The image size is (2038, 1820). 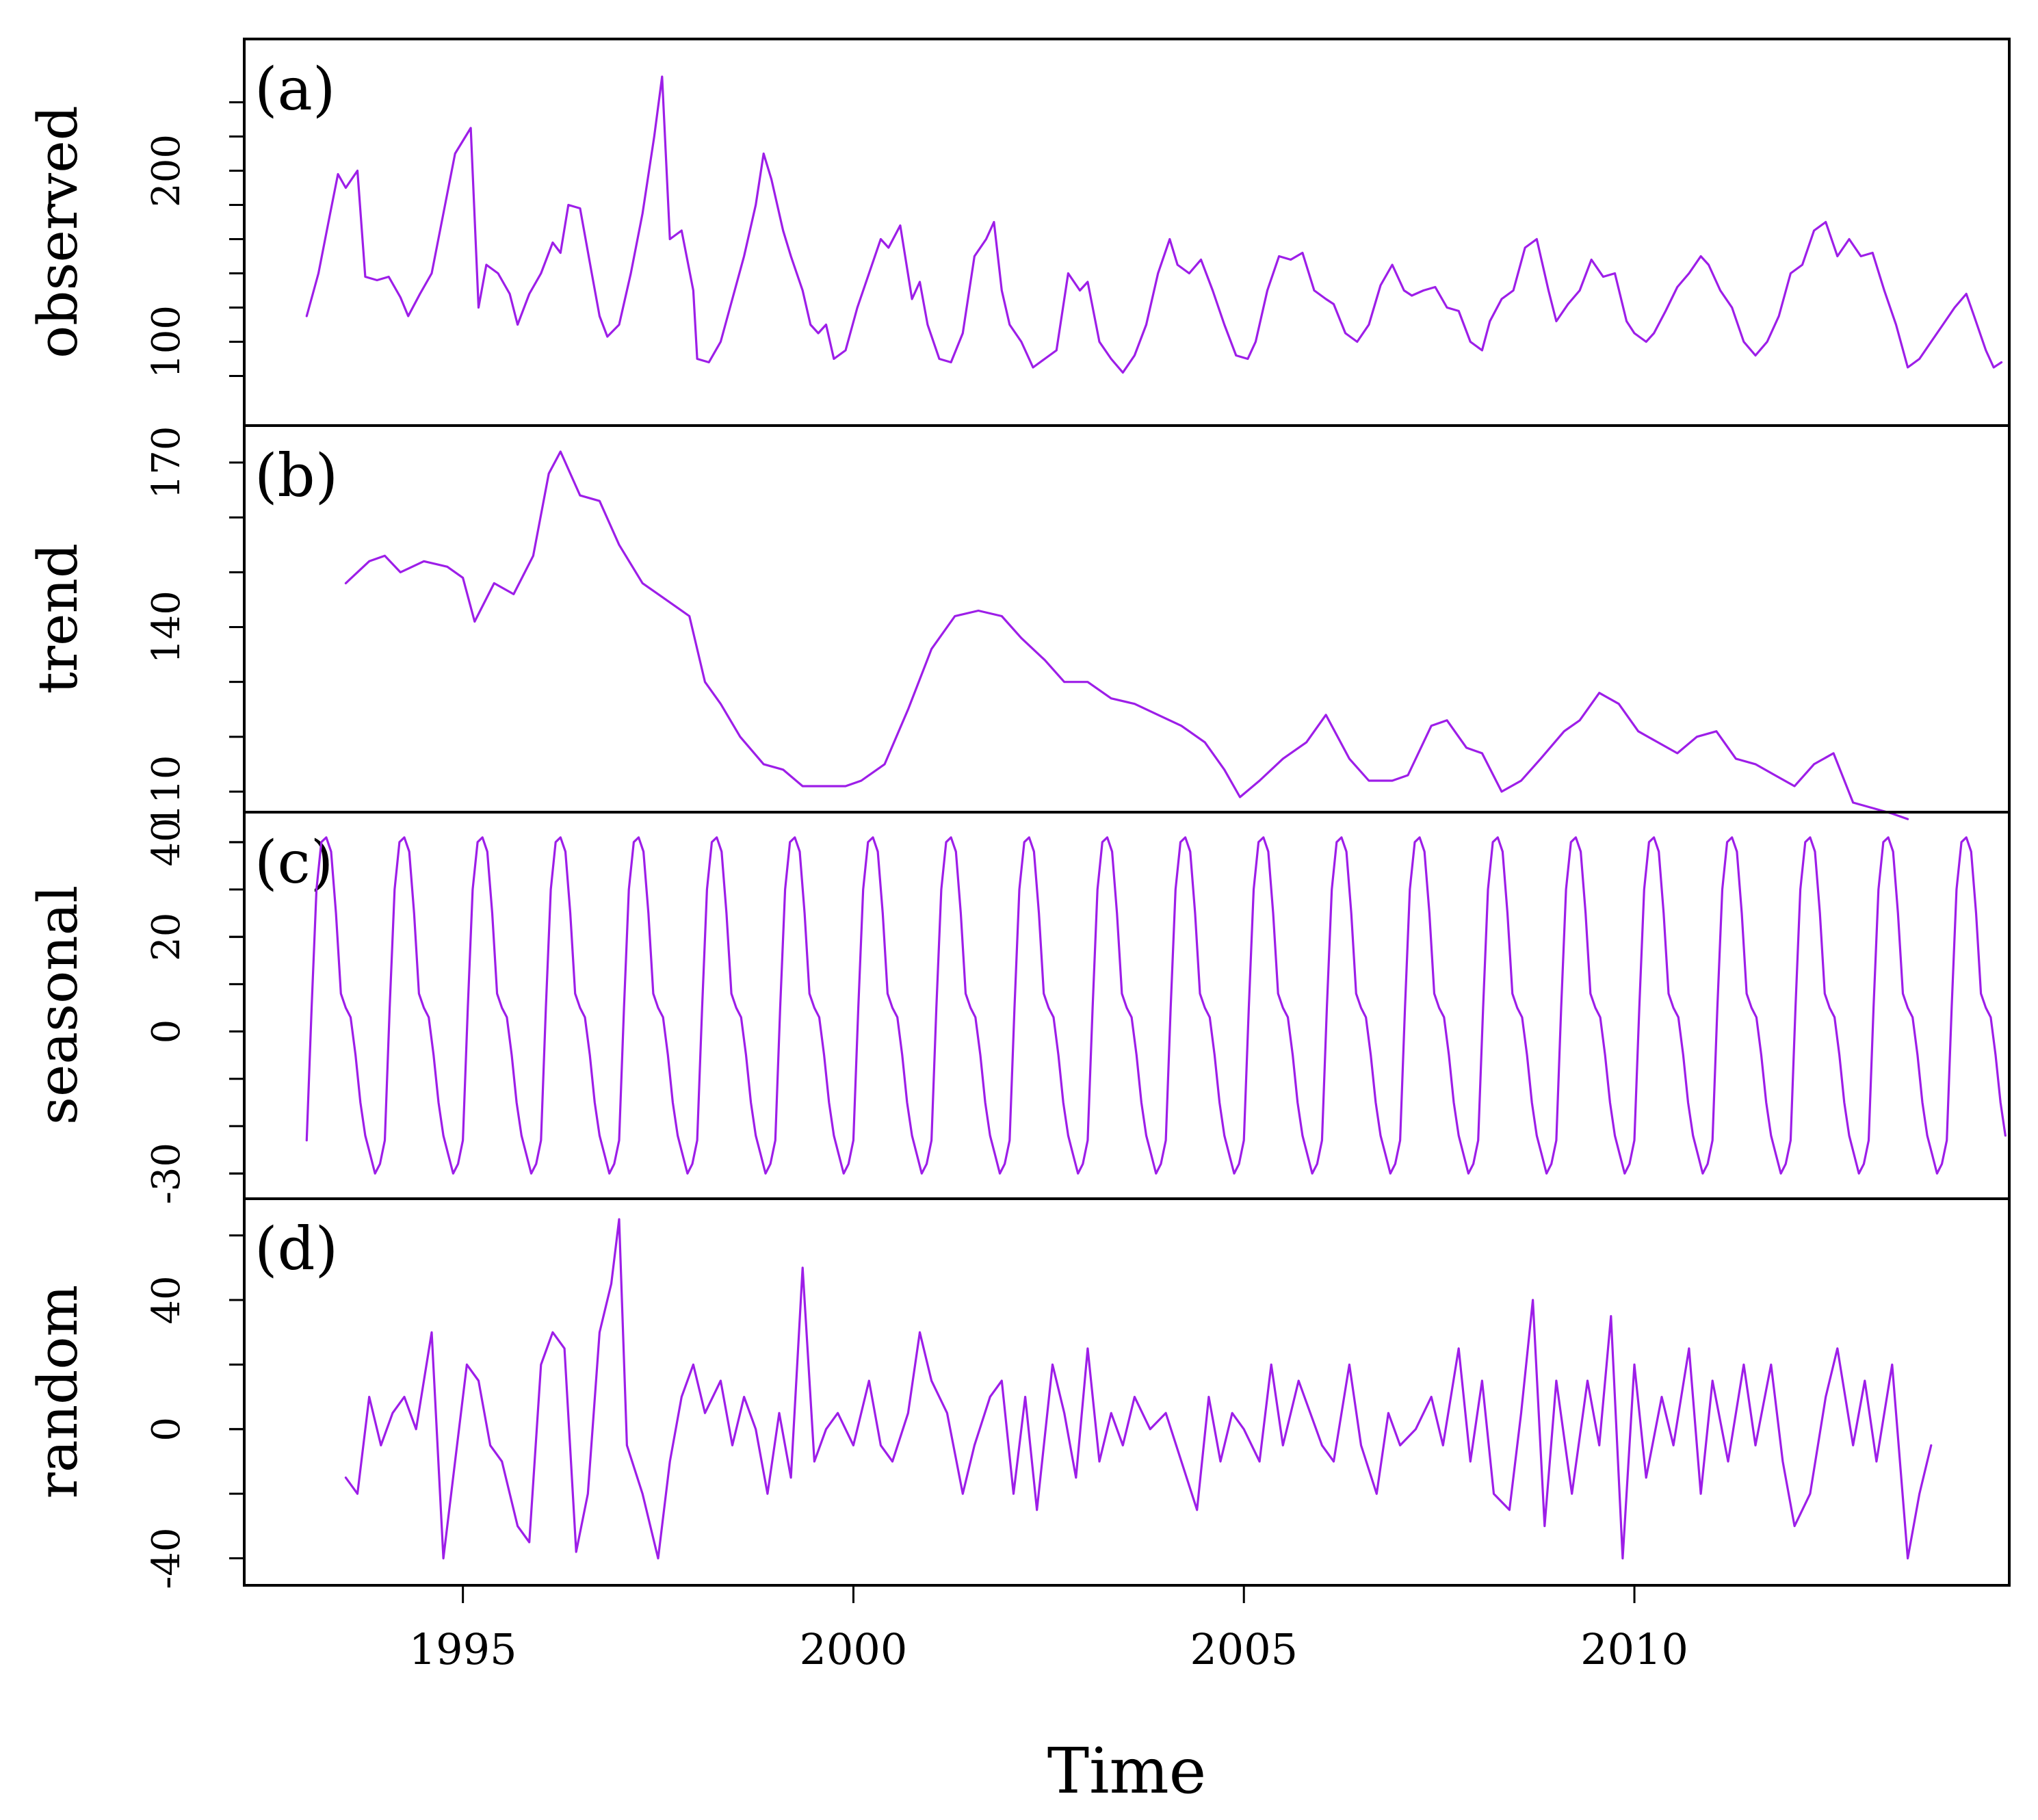 What do you see at coordinates (58, 1005) in the screenshot?
I see `panel-seasonal-ylabel: seasonal` at bounding box center [58, 1005].